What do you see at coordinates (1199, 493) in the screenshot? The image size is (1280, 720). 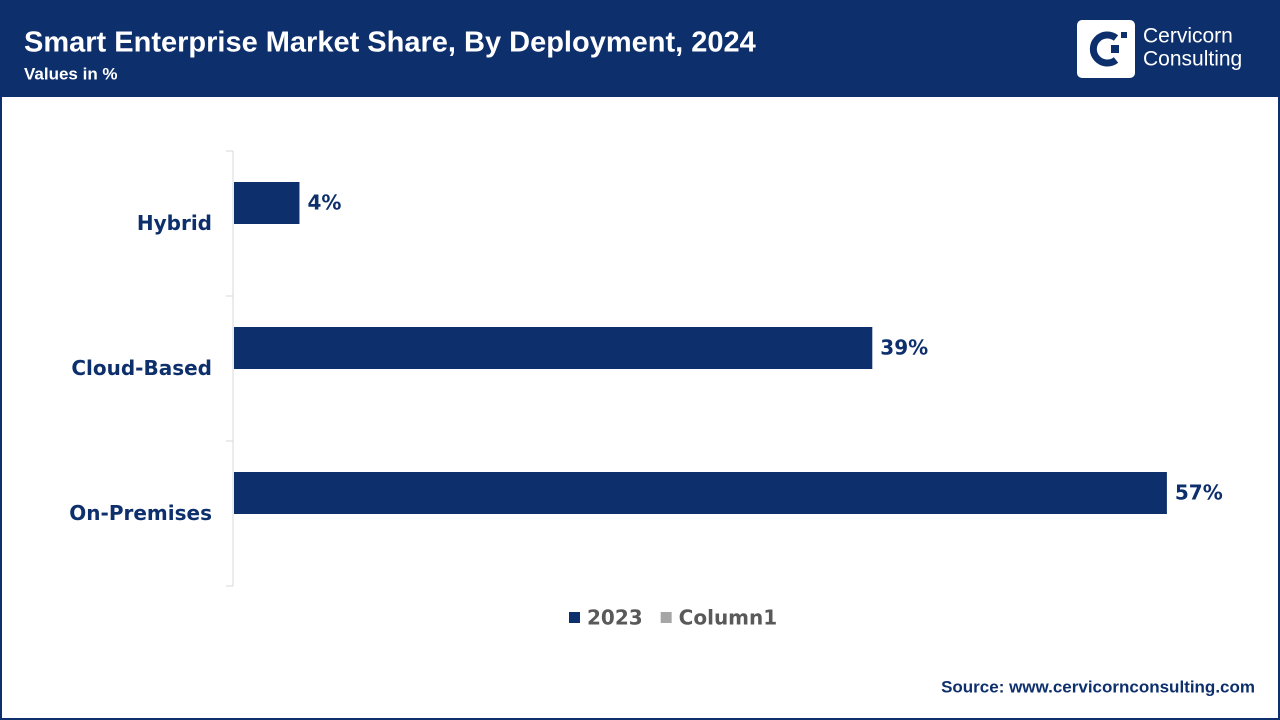 I see `data-label: 57%` at bounding box center [1199, 493].